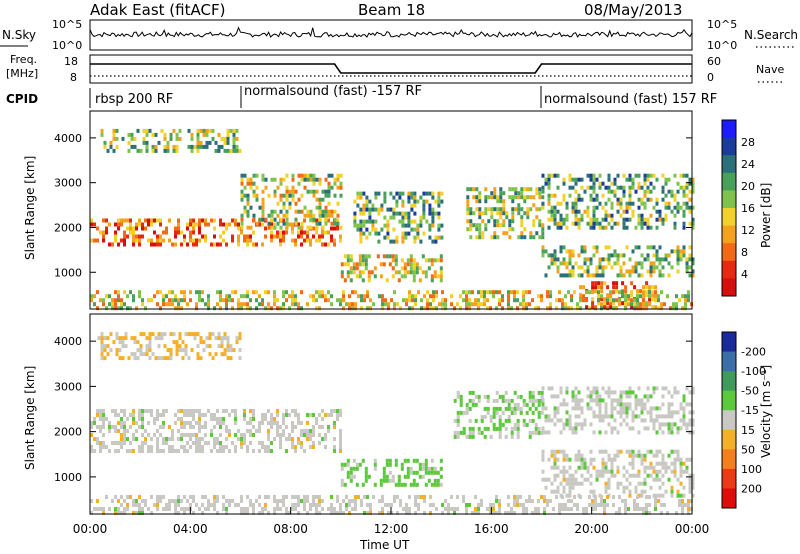 The height and width of the screenshot is (554, 800). I want to click on colorbar-frame, so click(729, 420).